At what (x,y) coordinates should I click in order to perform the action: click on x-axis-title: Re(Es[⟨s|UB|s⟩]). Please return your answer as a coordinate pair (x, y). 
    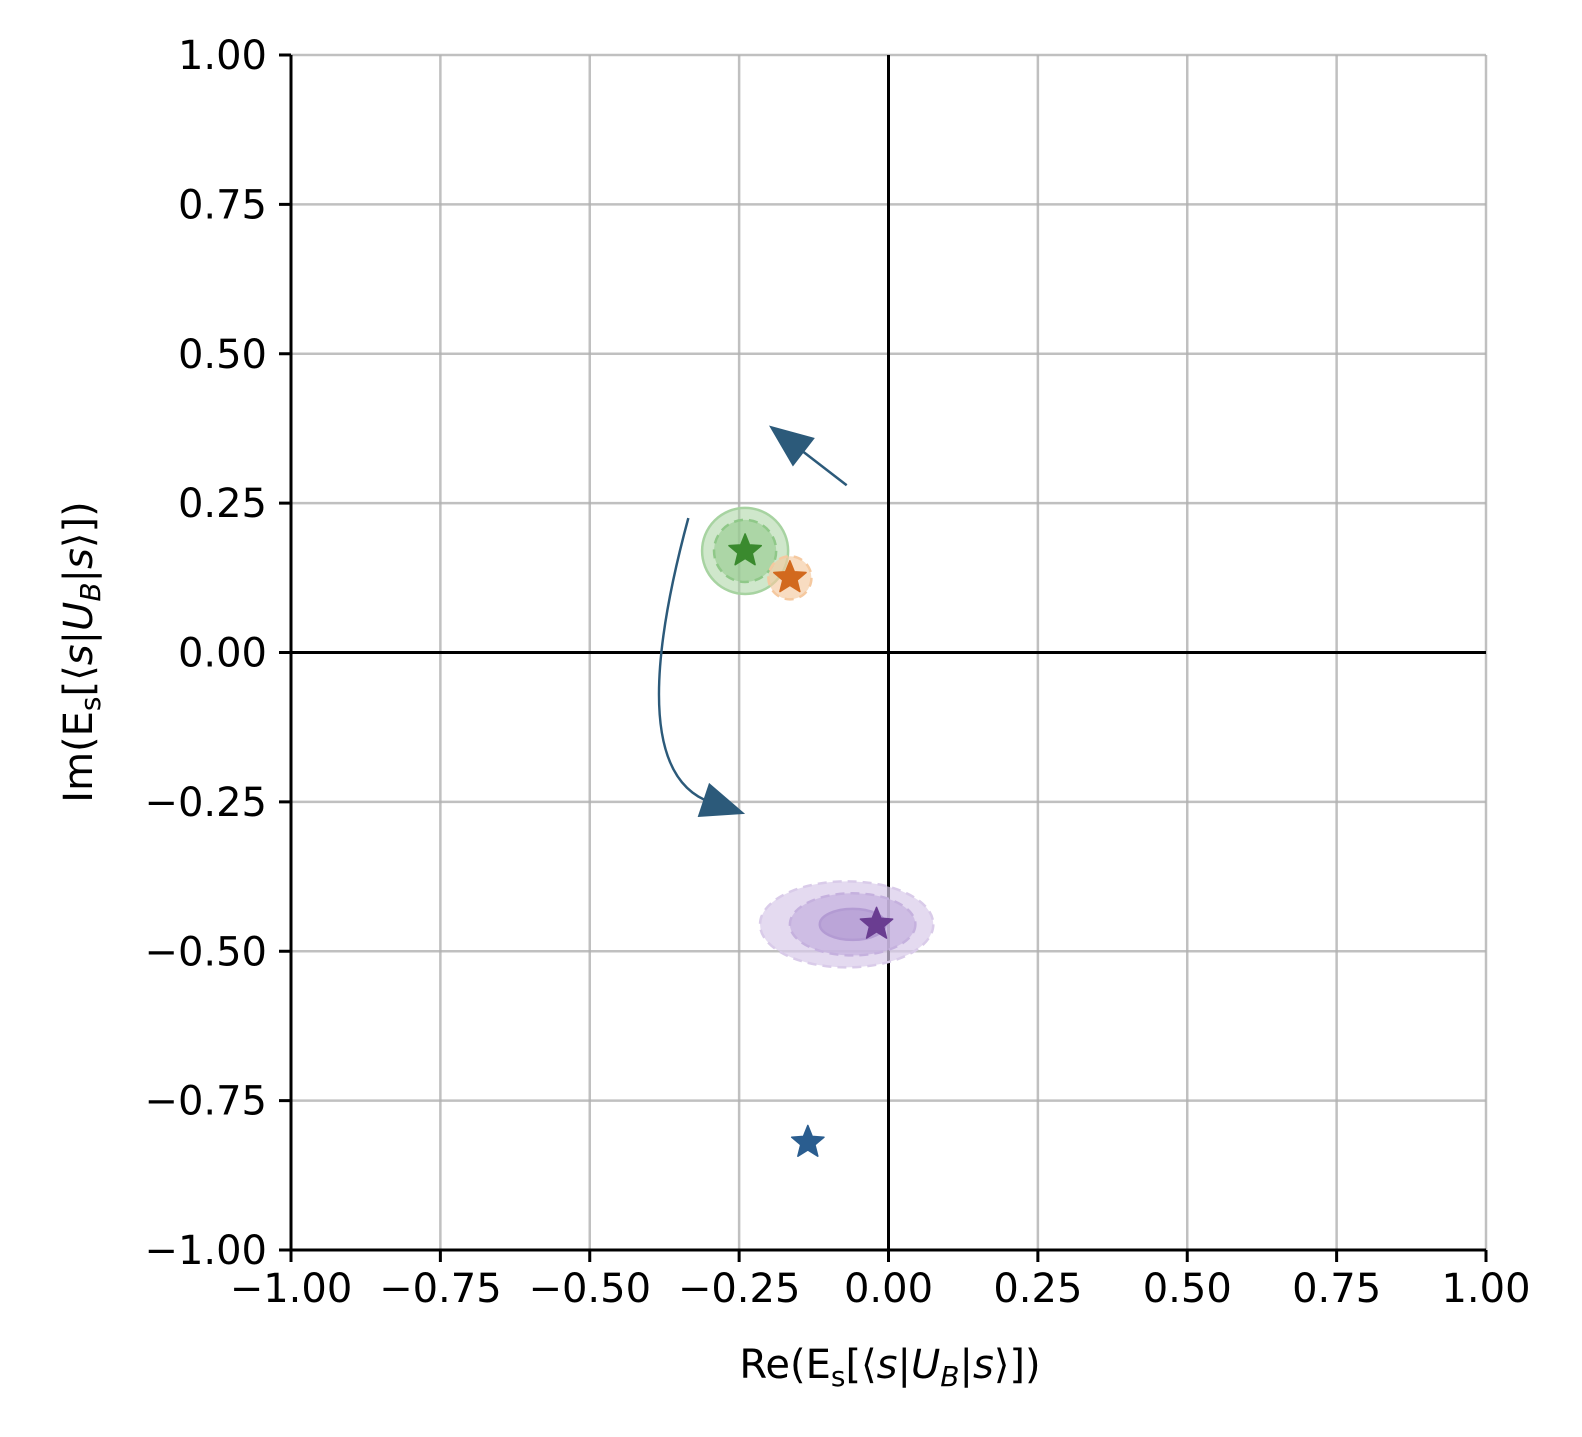
    Looking at the image, I should click on (889, 1367).